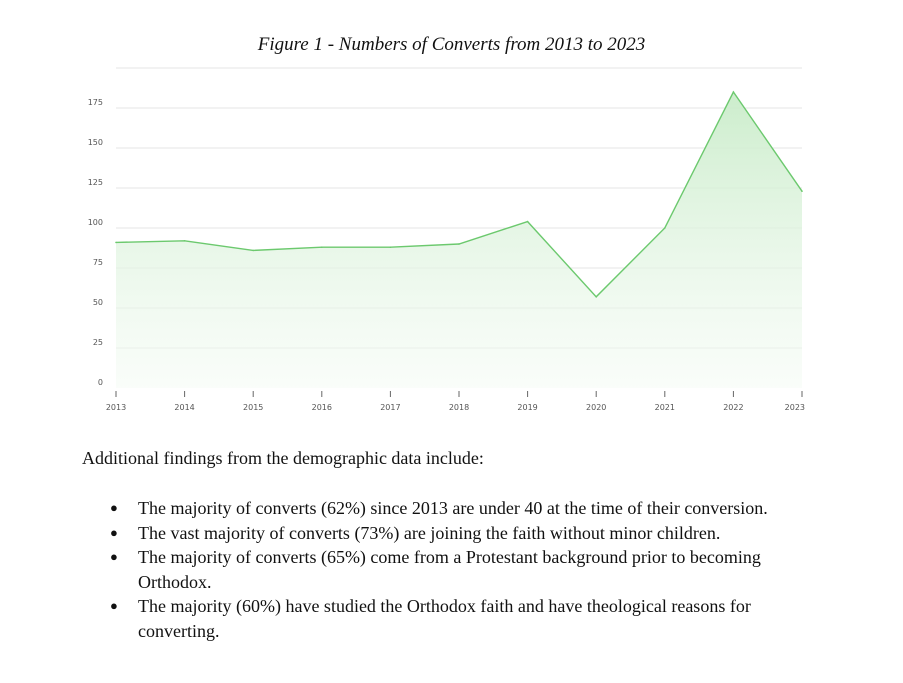  What do you see at coordinates (95, 182) in the screenshot?
I see `y-tick-label: 125` at bounding box center [95, 182].